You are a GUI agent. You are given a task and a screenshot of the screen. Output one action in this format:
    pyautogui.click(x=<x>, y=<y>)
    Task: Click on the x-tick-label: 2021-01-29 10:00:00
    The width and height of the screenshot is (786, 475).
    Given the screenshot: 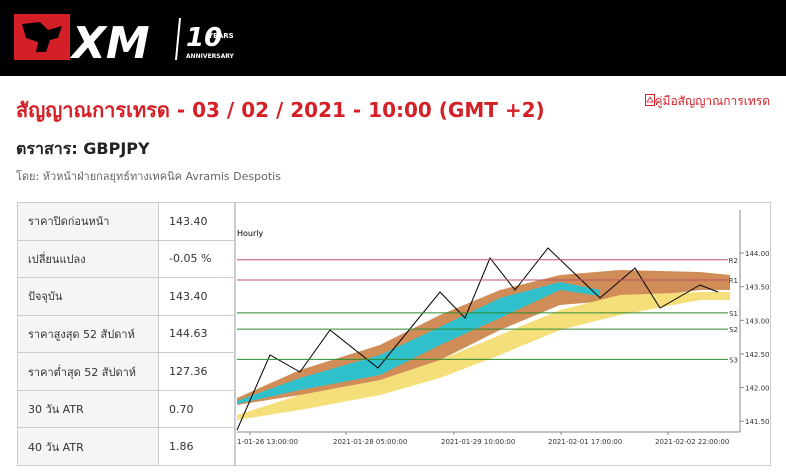 What is the action you would take?
    pyautogui.click(x=478, y=442)
    